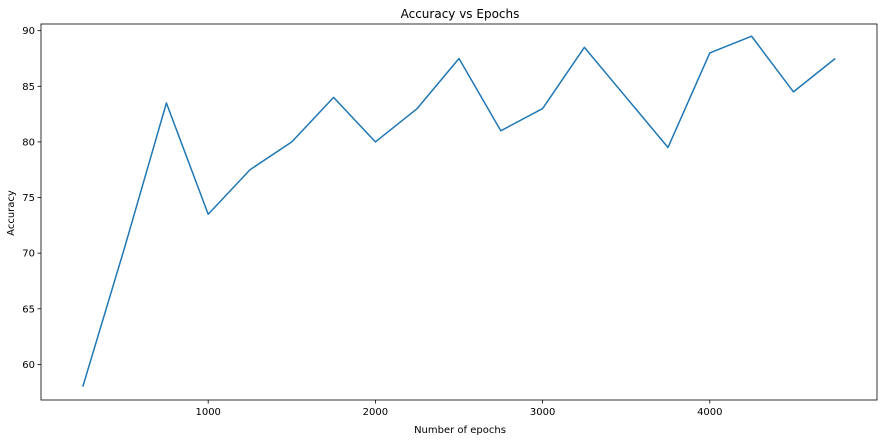 This screenshot has height=445, width=885. Describe the element at coordinates (542, 412) in the screenshot. I see `x-tick-label: 3000` at that location.